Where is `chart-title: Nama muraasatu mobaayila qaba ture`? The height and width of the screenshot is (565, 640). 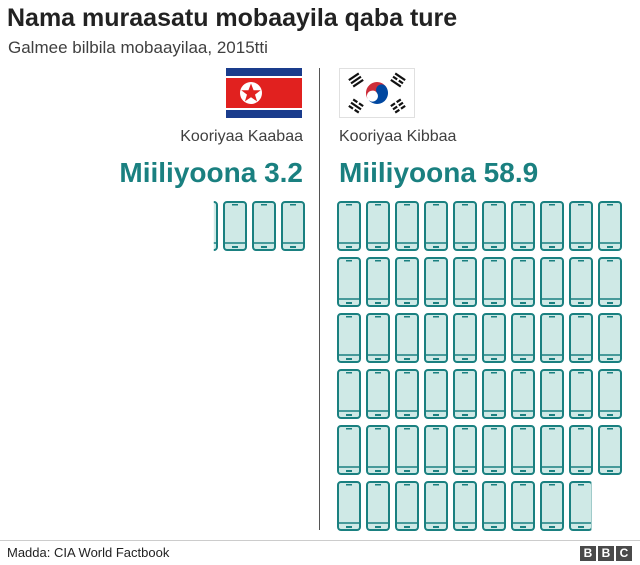
chart-title: Nama muraasatu mobaayila qaba ture is located at coordinates (232, 18).